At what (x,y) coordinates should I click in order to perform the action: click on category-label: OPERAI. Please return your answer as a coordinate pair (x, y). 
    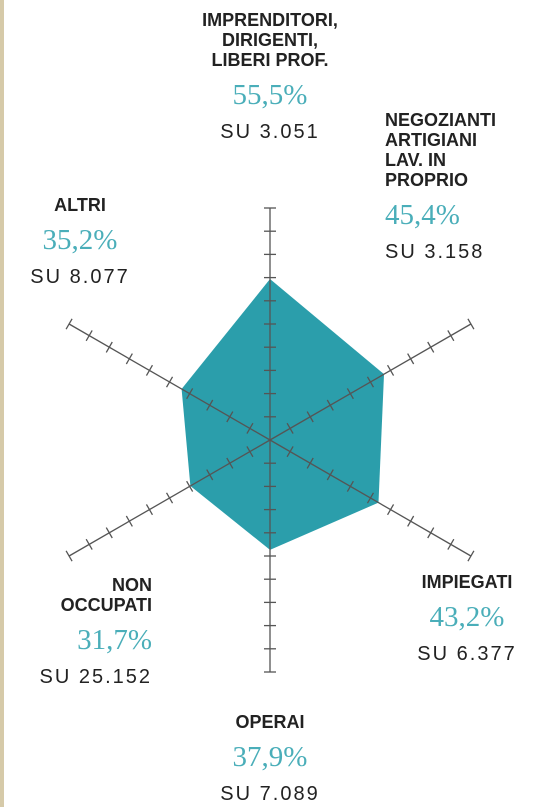
    Looking at the image, I should click on (270, 722).